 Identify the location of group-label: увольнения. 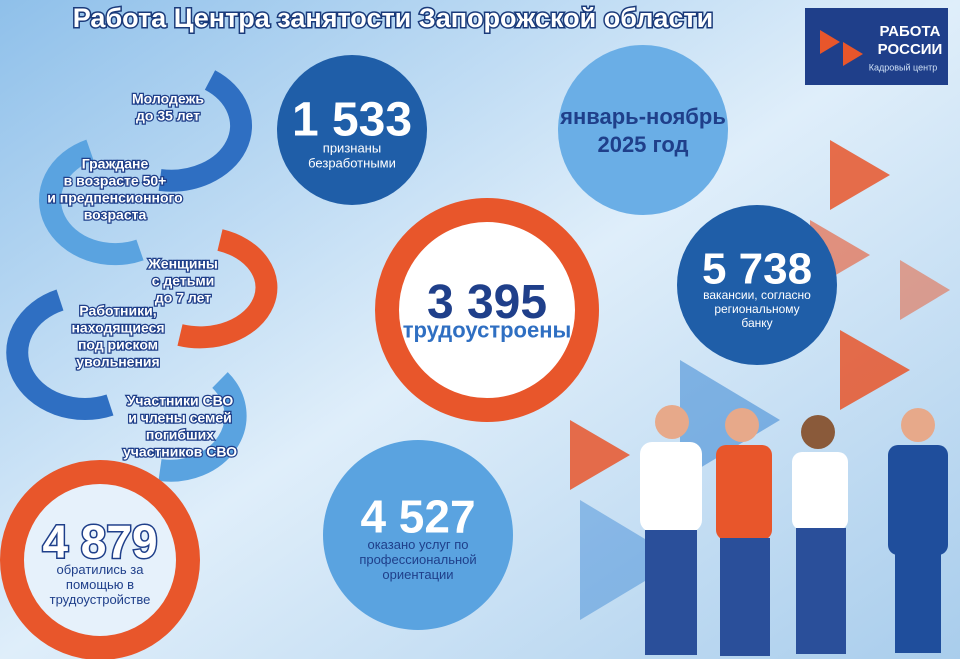
(117, 362).